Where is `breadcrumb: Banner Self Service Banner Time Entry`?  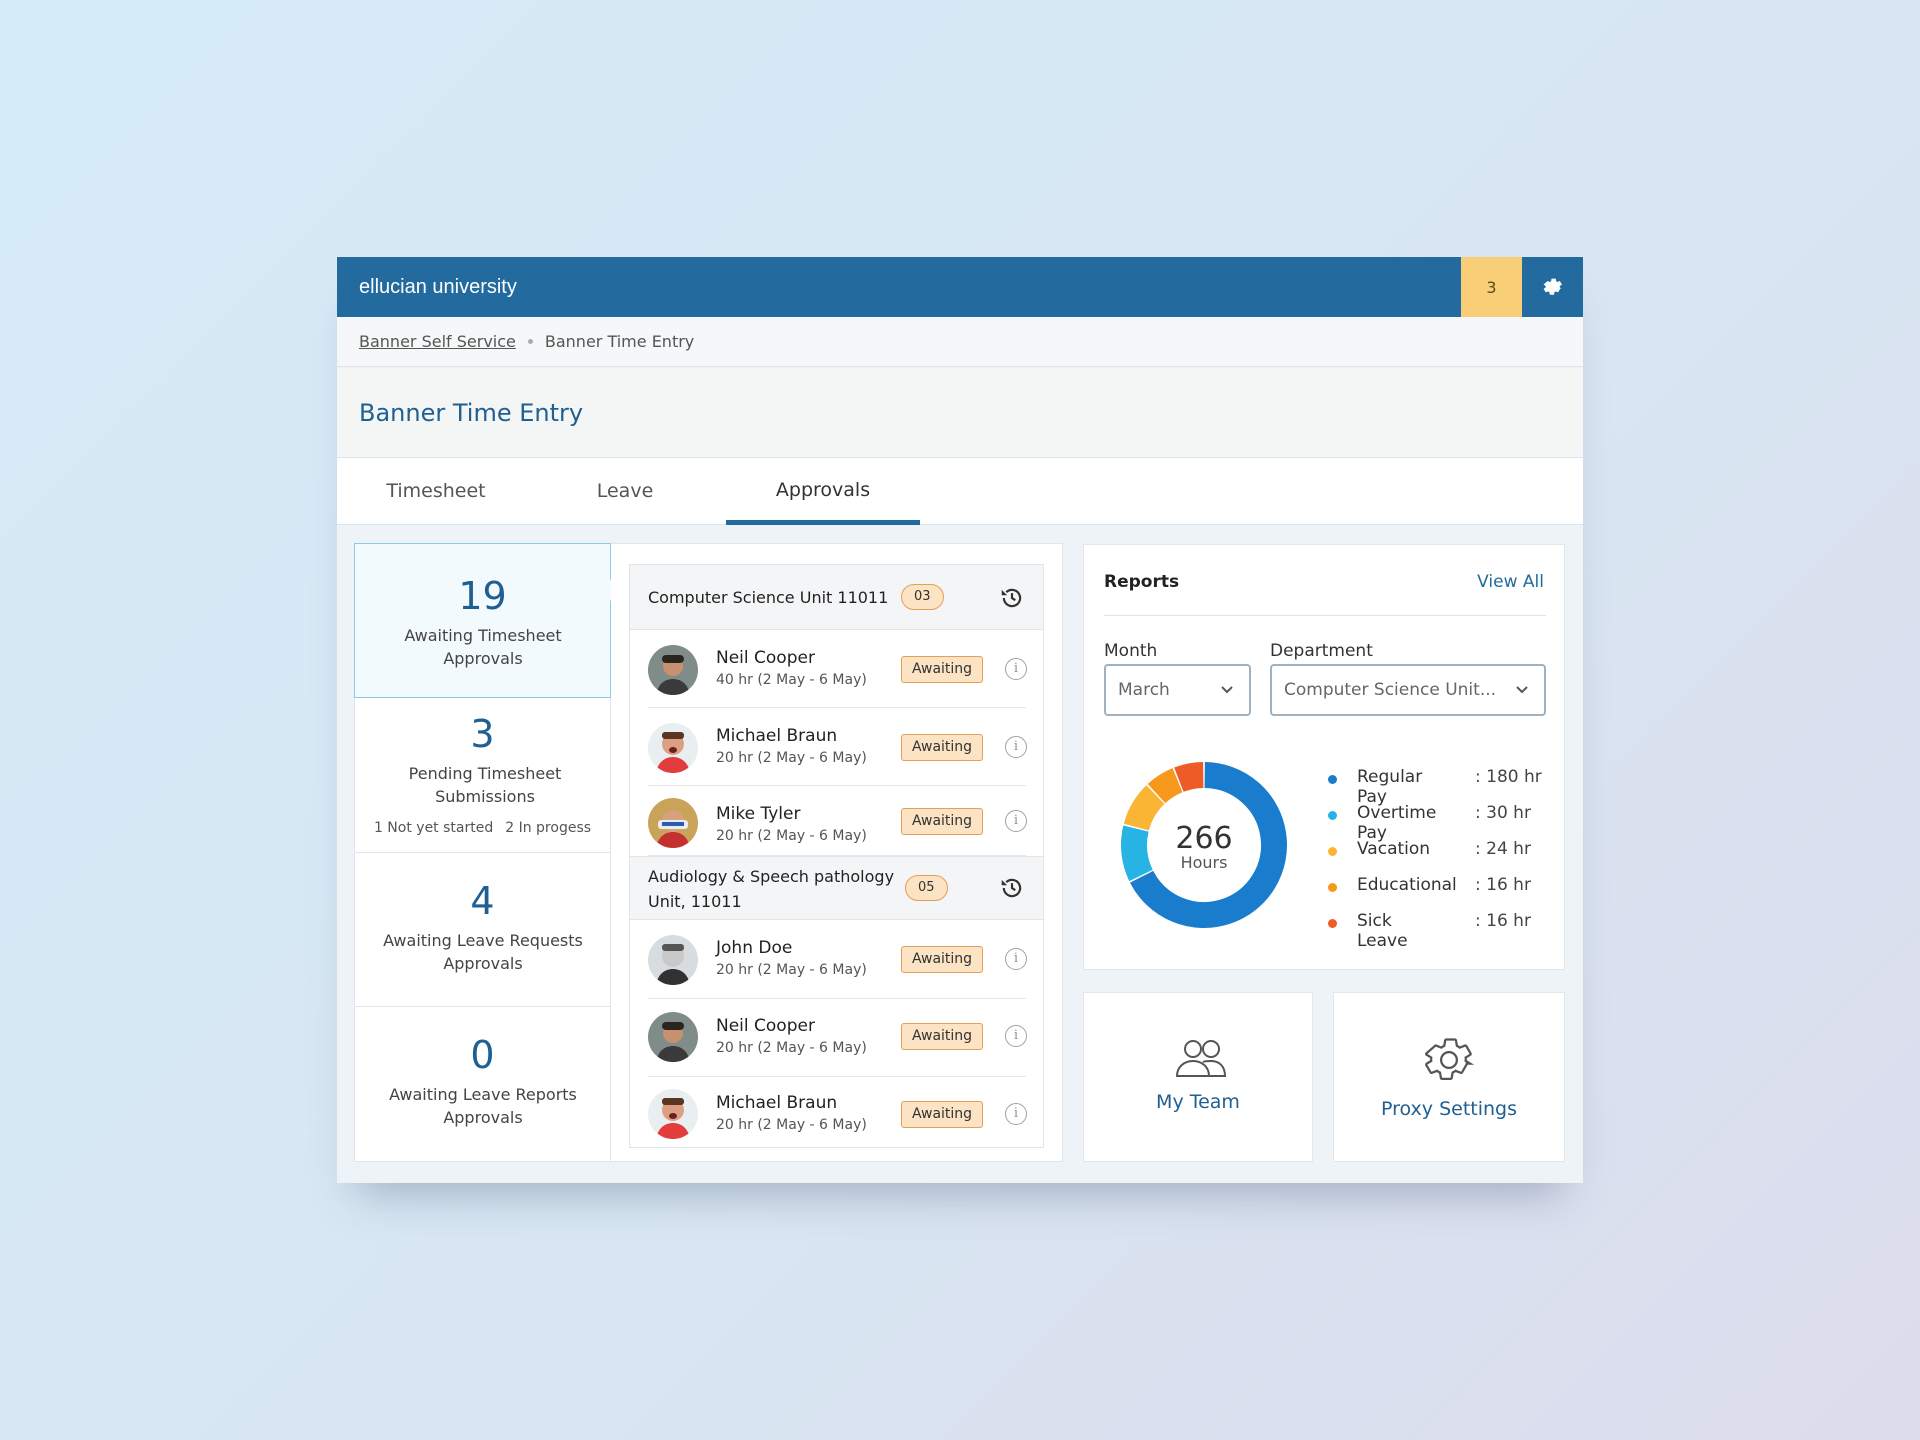
breadcrumb: Banner Self Service Banner Time Entry is located at coordinates (960, 342).